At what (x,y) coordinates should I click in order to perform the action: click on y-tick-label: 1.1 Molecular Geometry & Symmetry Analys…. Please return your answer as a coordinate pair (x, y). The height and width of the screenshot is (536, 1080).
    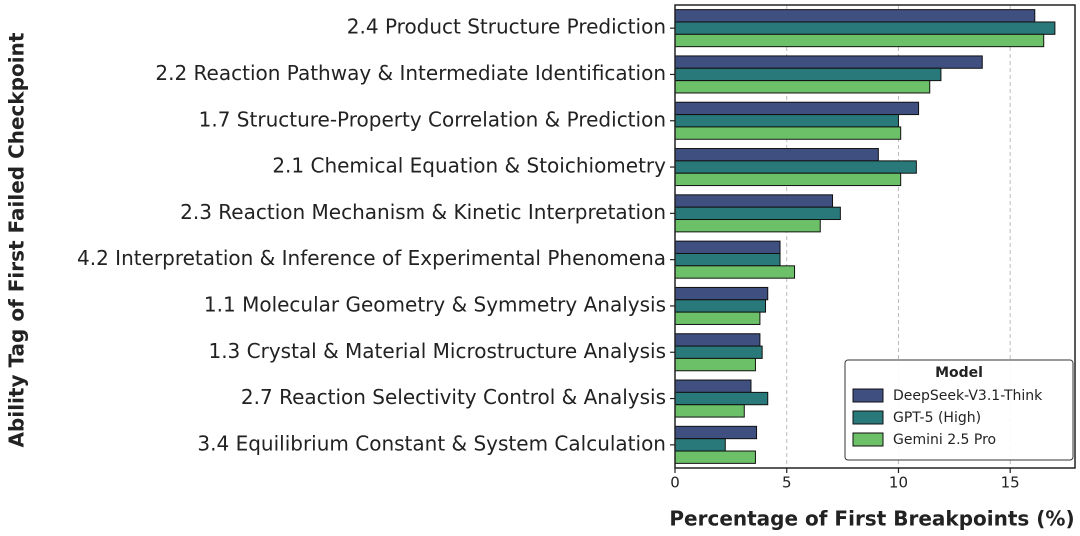
    Looking at the image, I should click on (435, 304).